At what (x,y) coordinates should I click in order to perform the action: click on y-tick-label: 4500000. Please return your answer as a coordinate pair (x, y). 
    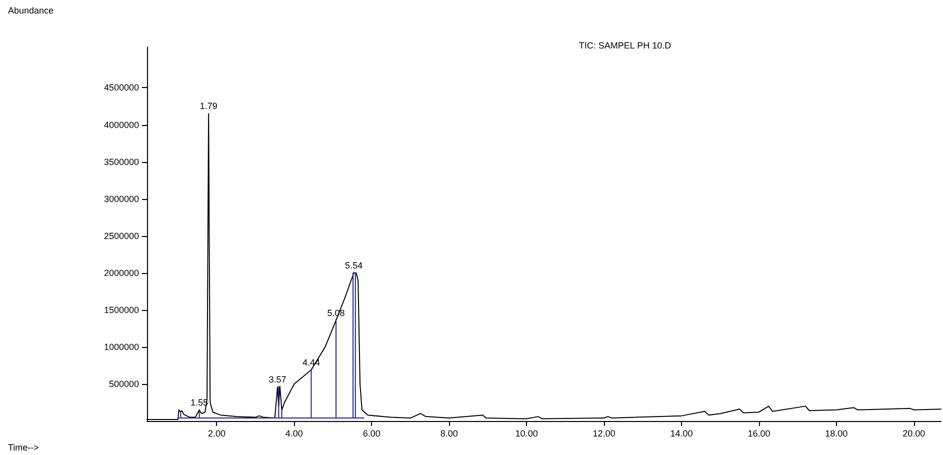
    Looking at the image, I should click on (121, 87).